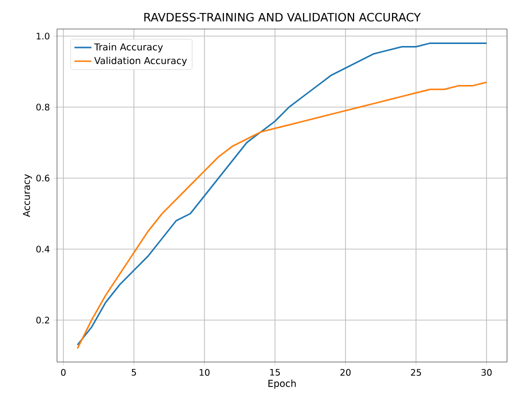 This screenshot has width=508, height=402. What do you see at coordinates (128, 47) in the screenshot?
I see `legend-label: Train Accuracy` at bounding box center [128, 47].